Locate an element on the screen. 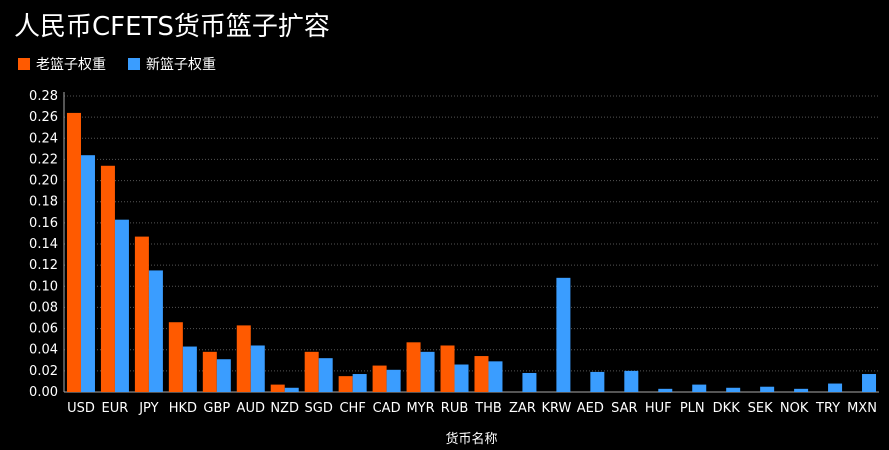 The width and height of the screenshot is (889, 450). legend: 老篮子权重 新篮子权重 is located at coordinates (117, 64).